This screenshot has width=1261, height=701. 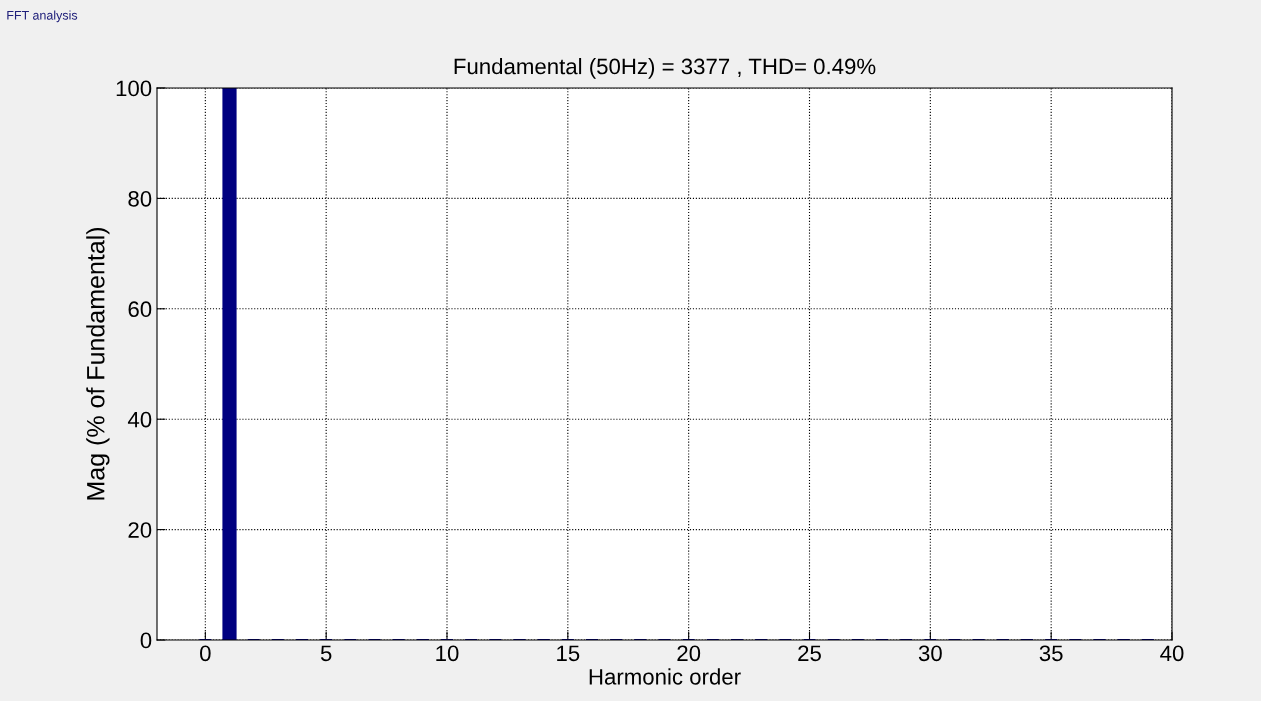 What do you see at coordinates (665, 676) in the screenshot?
I see `x-axis-title: Harmonic order` at bounding box center [665, 676].